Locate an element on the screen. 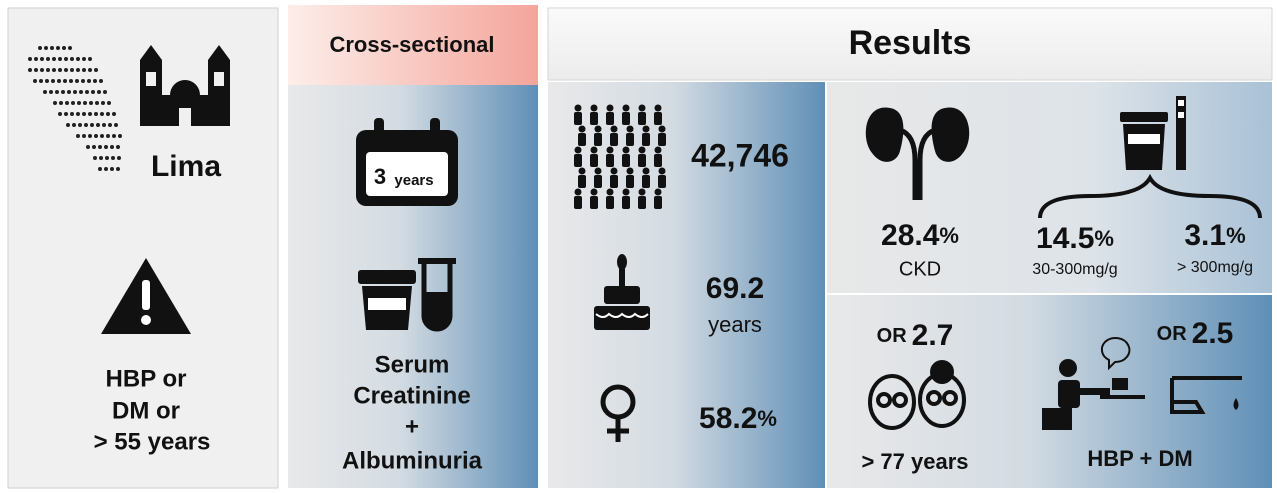 The height and width of the screenshot is (493, 1277). criteria-line: DM or is located at coordinates (146, 410).